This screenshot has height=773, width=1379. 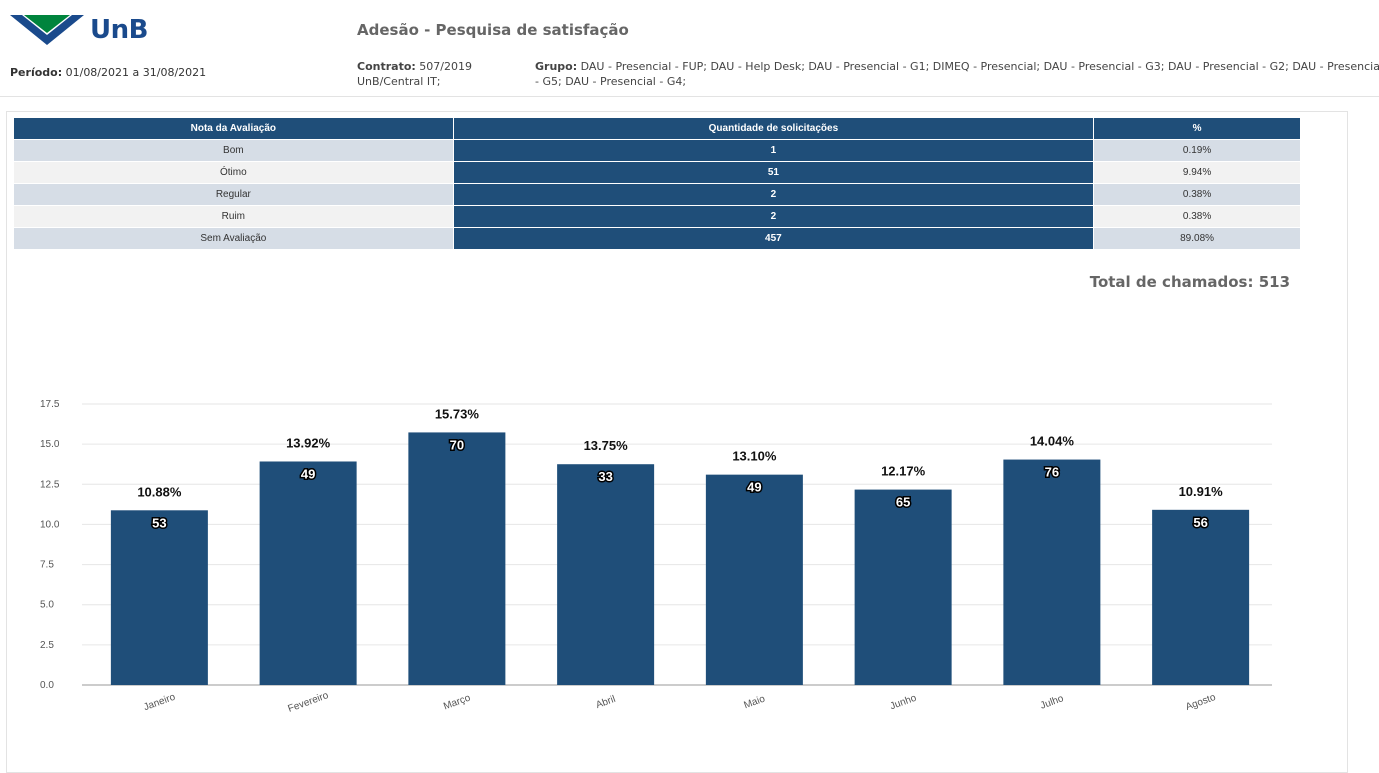 I want to click on y-tick-label: 7.5, so click(x=47, y=565).